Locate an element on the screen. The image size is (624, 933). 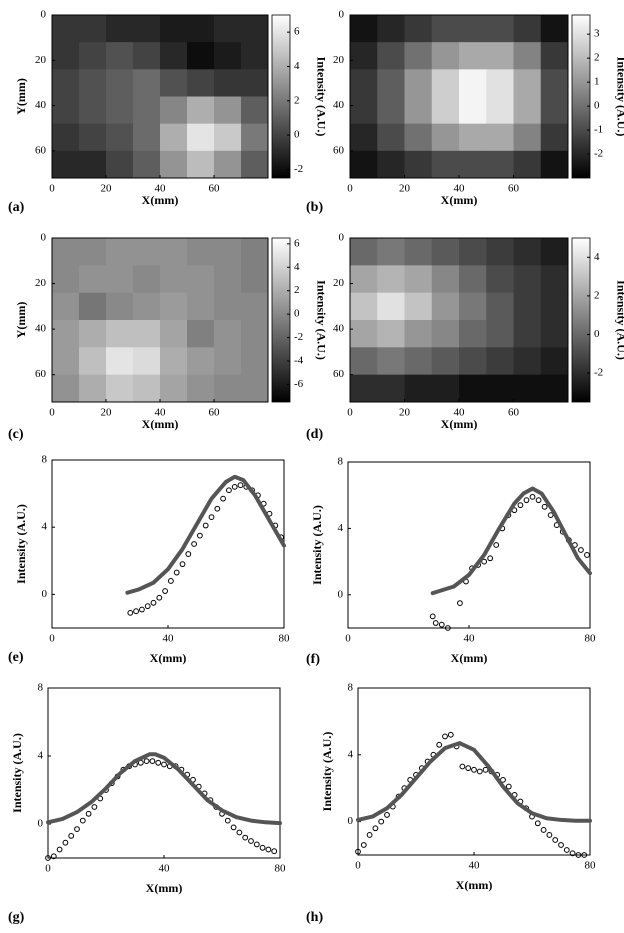
y-tick-label: 4 is located at coordinates (41, 756).